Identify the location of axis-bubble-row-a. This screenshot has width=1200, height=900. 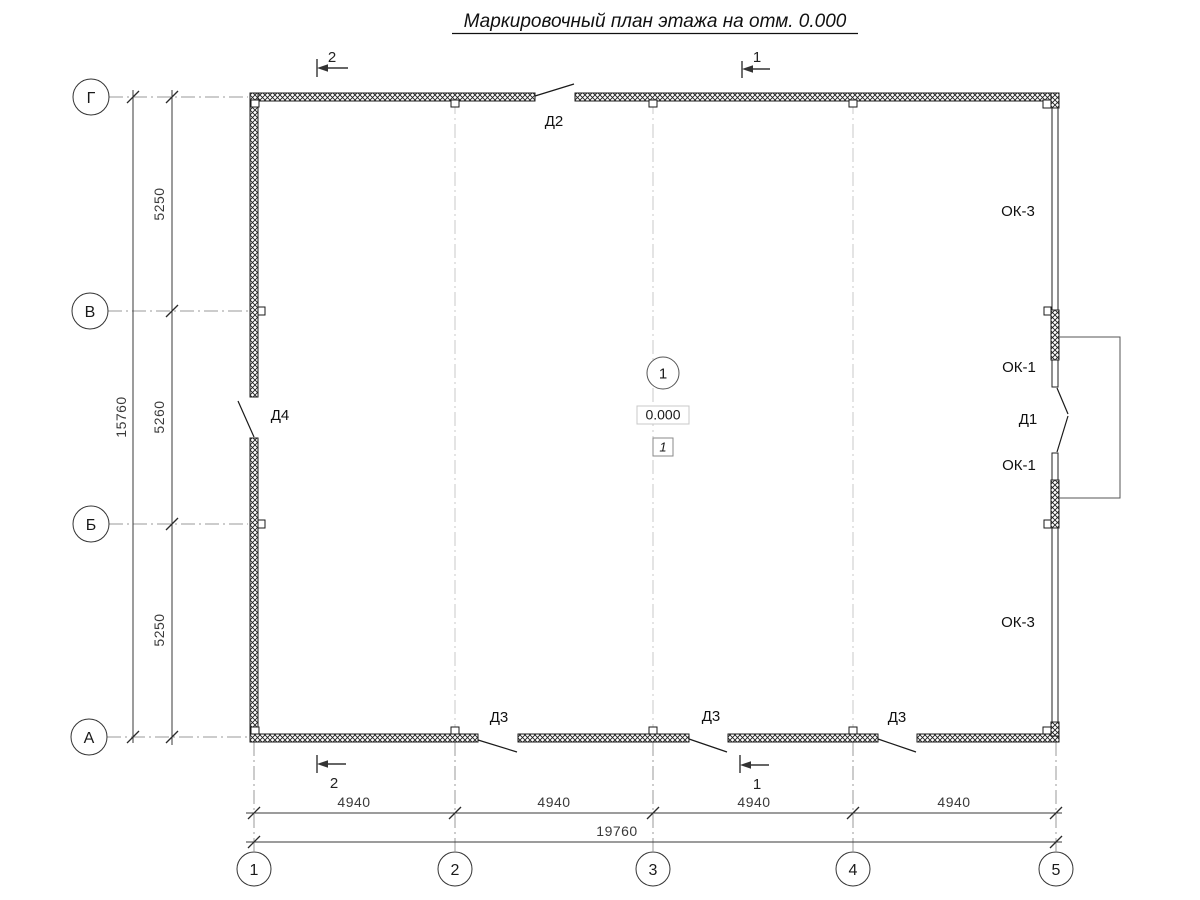
(89, 737).